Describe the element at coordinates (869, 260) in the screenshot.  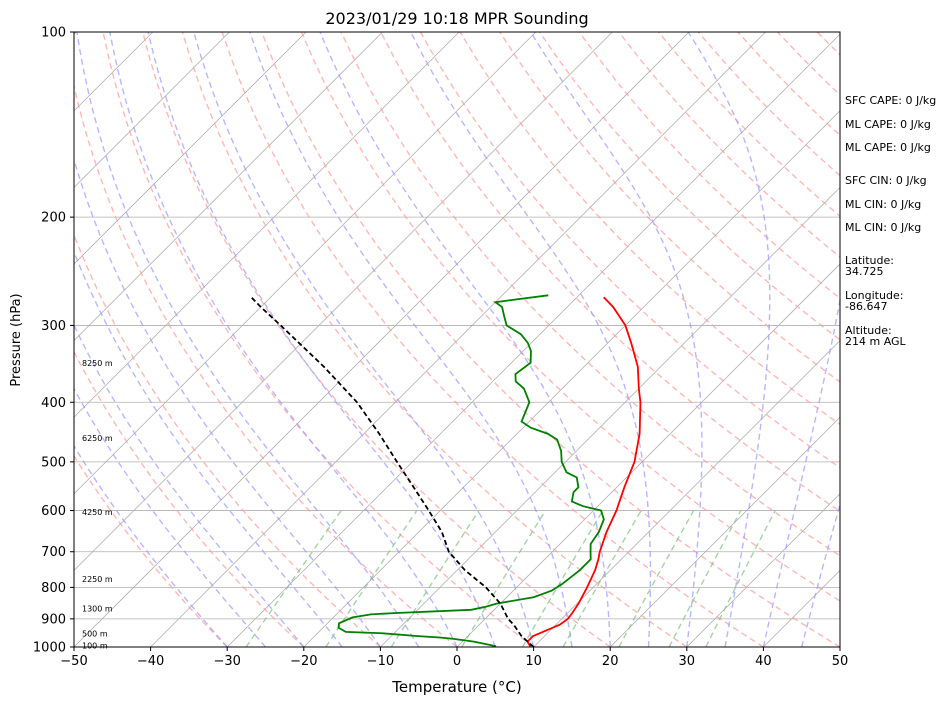
I see `location-text: Latitude:` at that location.